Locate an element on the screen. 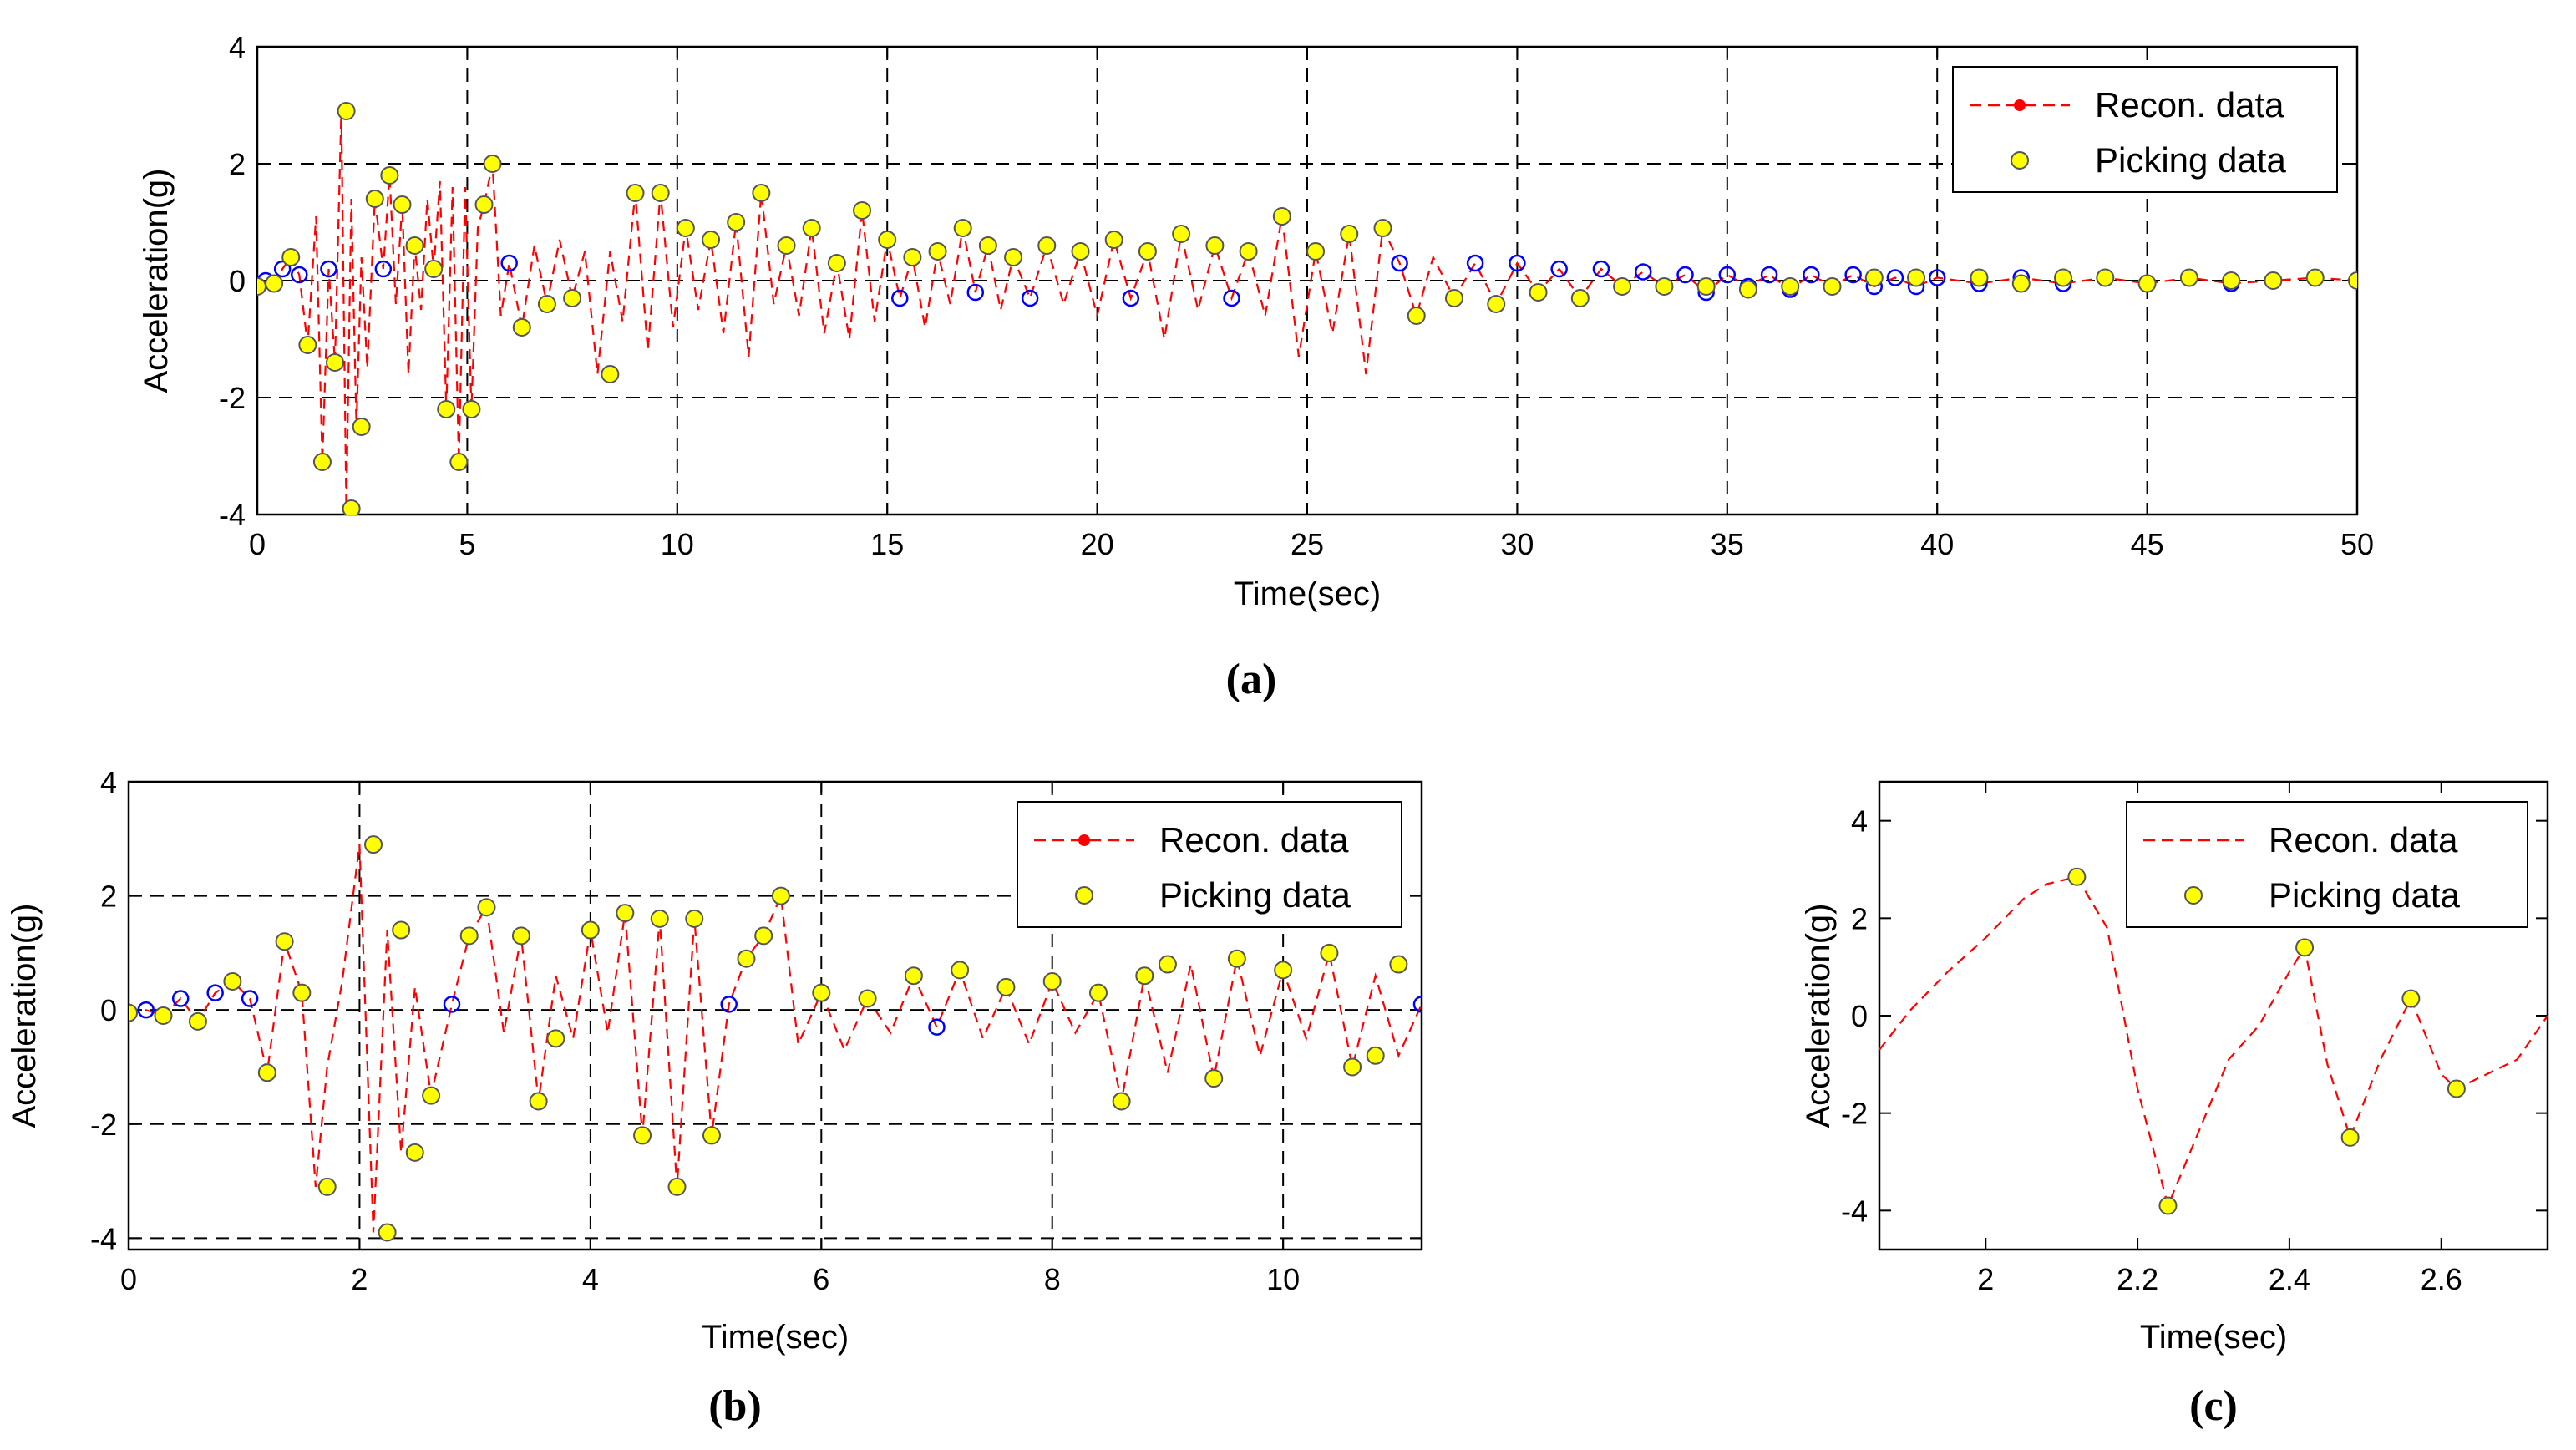  plot-data-area is located at coordinates (775, 1038).